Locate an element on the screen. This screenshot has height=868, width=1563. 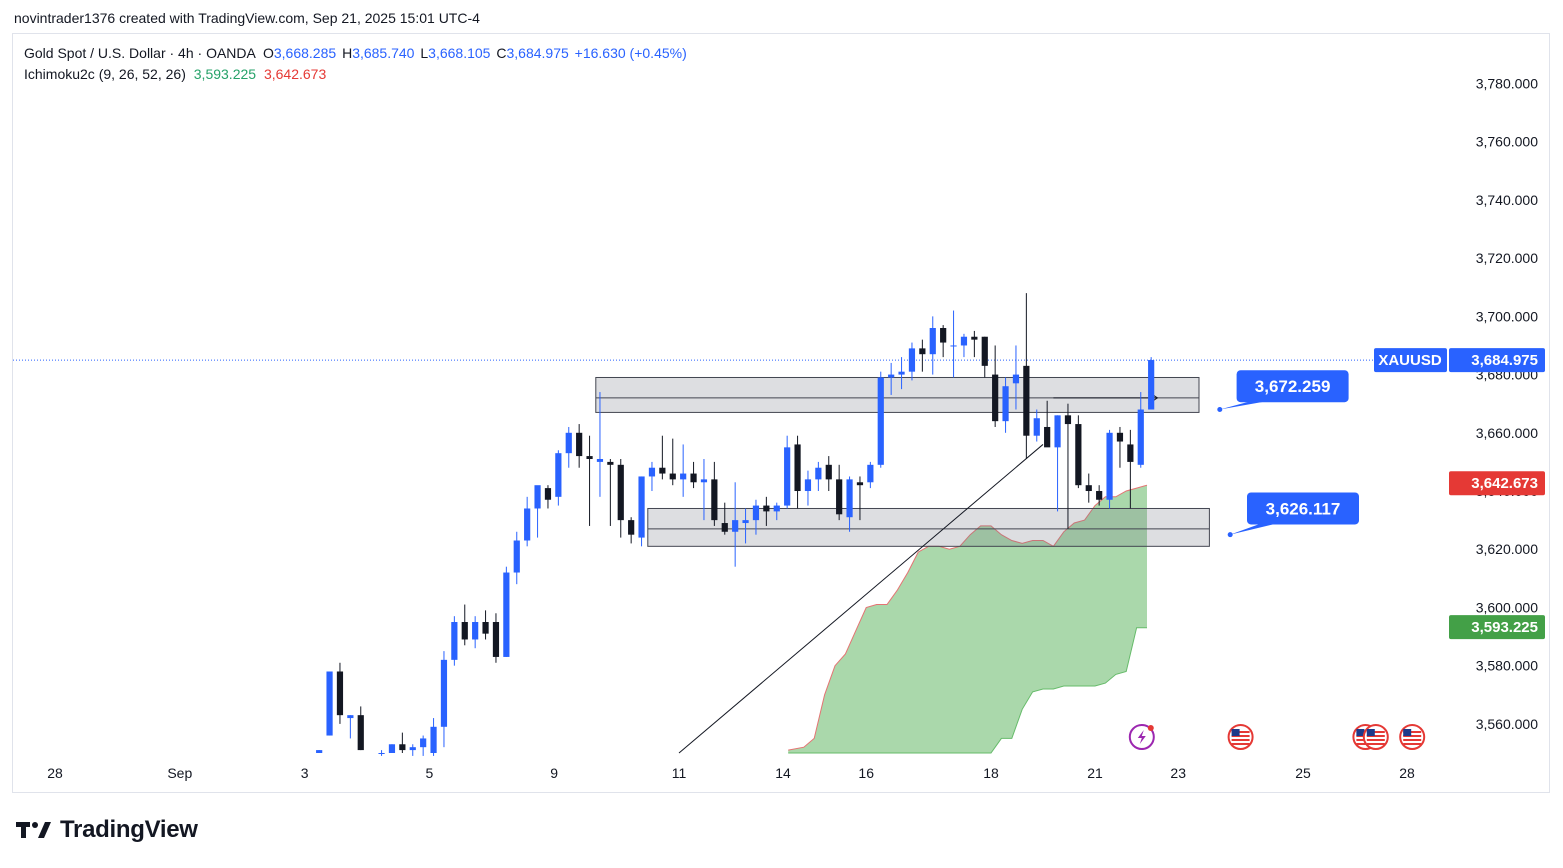
tradingview-logo: TradingView is located at coordinates (107, 830).